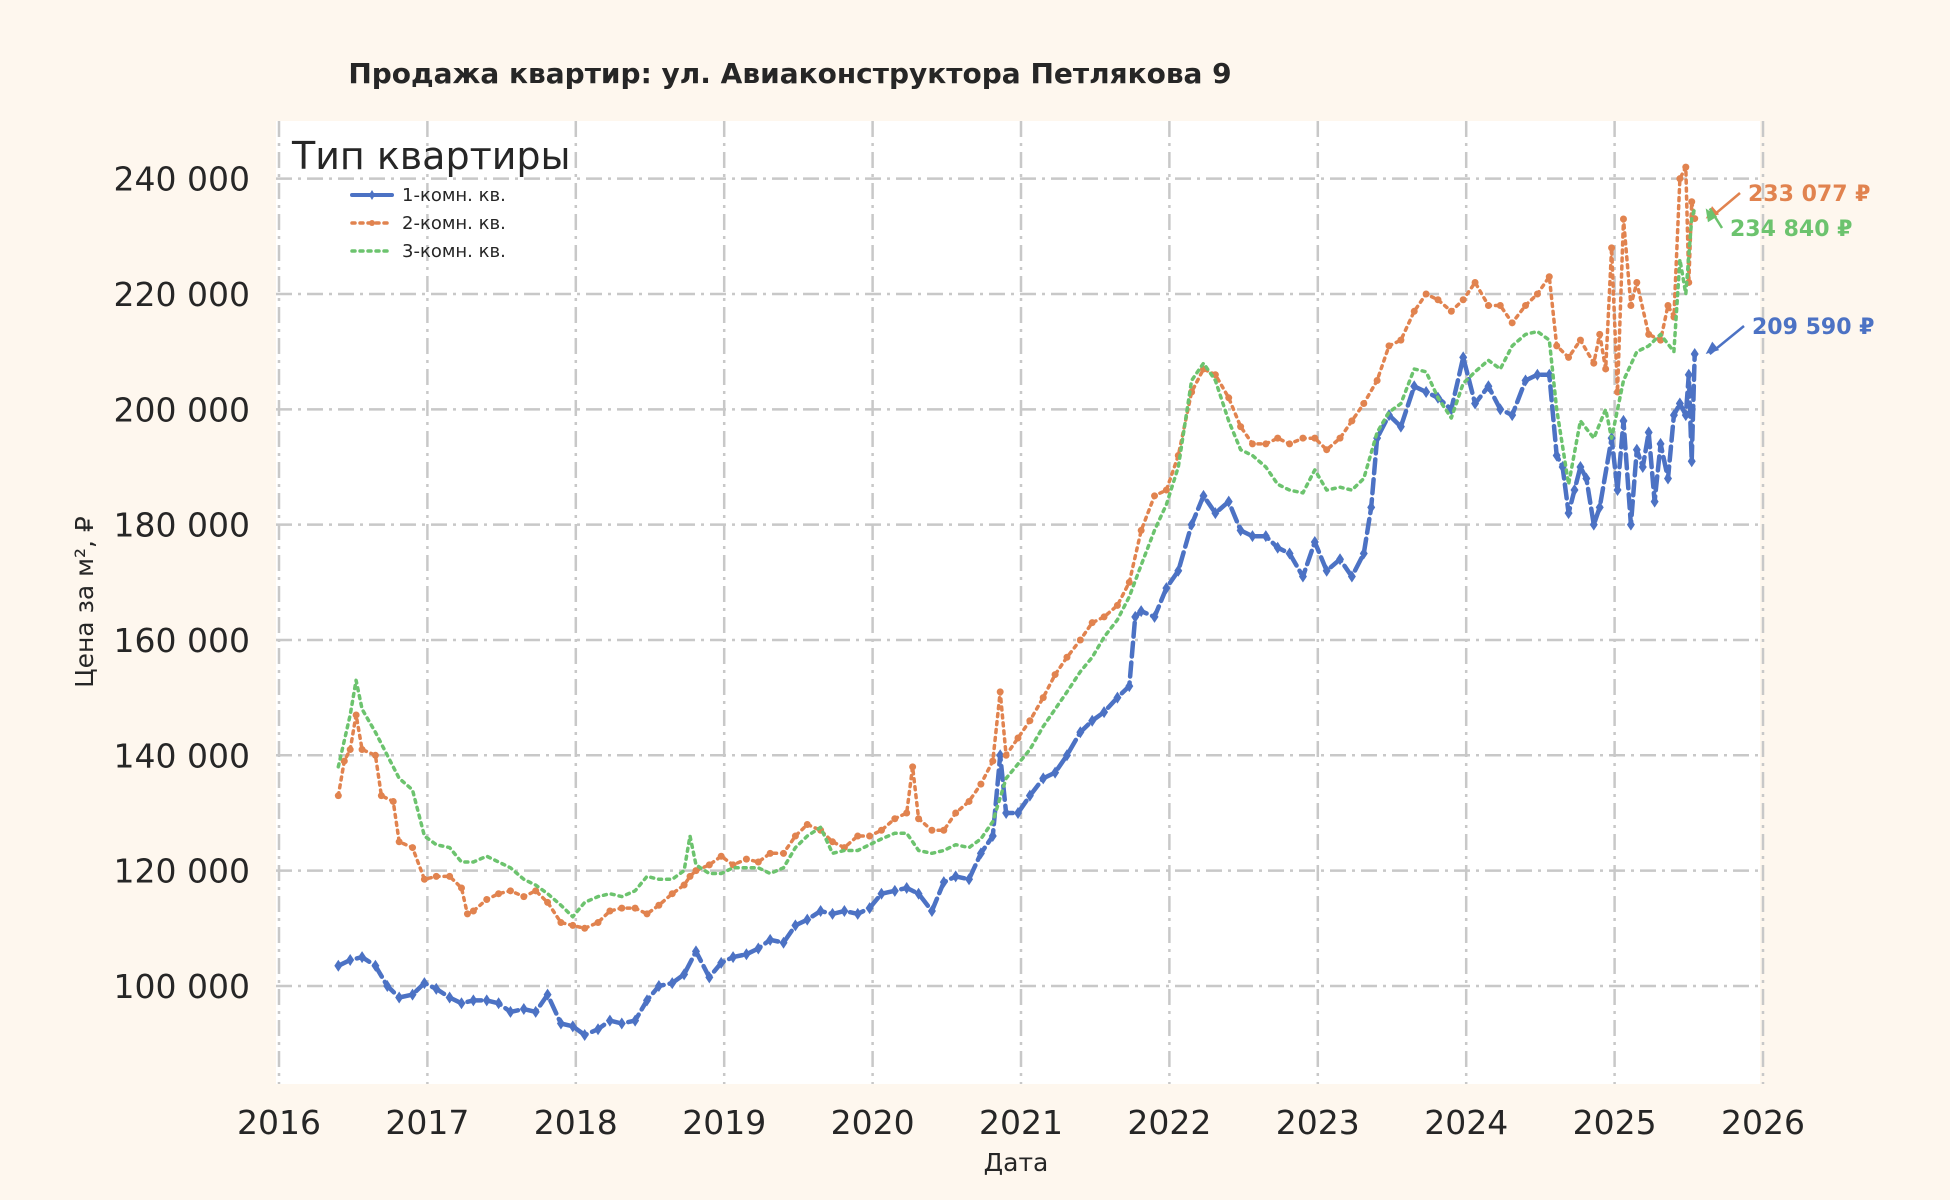 Image resolution: width=1950 pixels, height=1200 pixels. I want to click on x-tick-label: 2016, so click(279, 1122).